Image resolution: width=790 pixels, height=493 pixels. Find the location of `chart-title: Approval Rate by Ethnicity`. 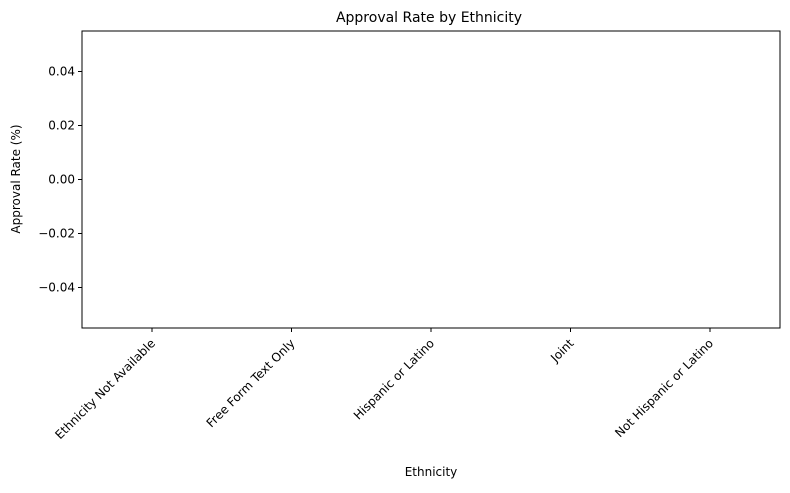

chart-title: Approval Rate by Ethnicity is located at coordinates (429, 18).